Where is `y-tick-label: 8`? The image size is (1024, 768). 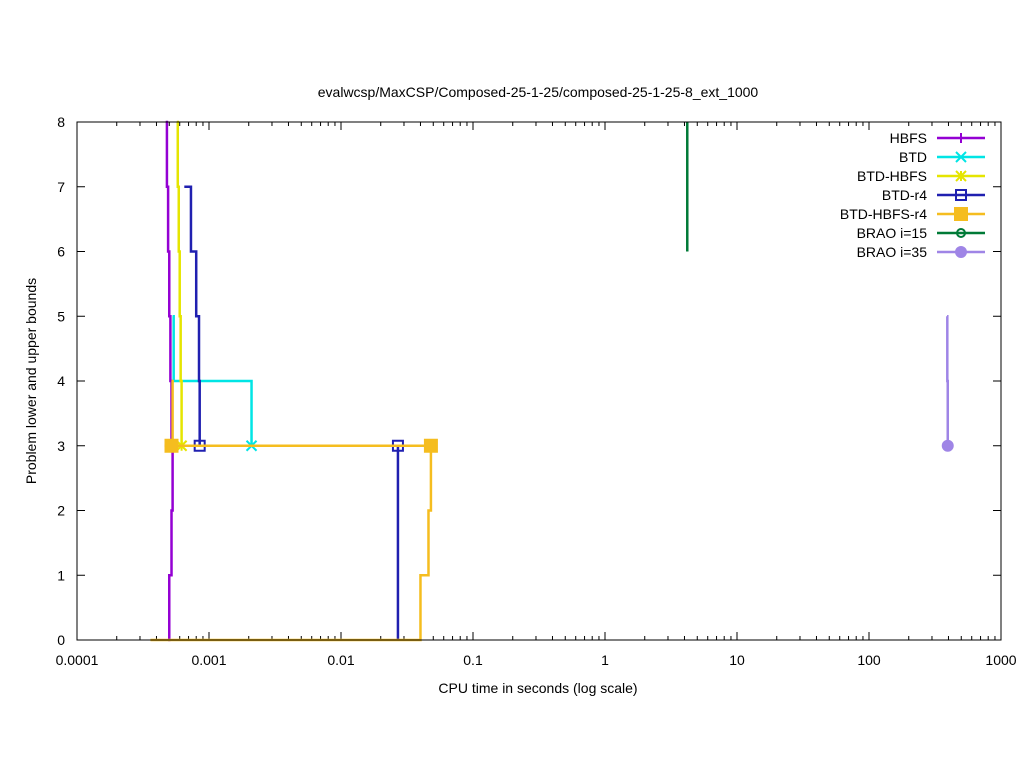
y-tick-label: 8 is located at coordinates (61, 122).